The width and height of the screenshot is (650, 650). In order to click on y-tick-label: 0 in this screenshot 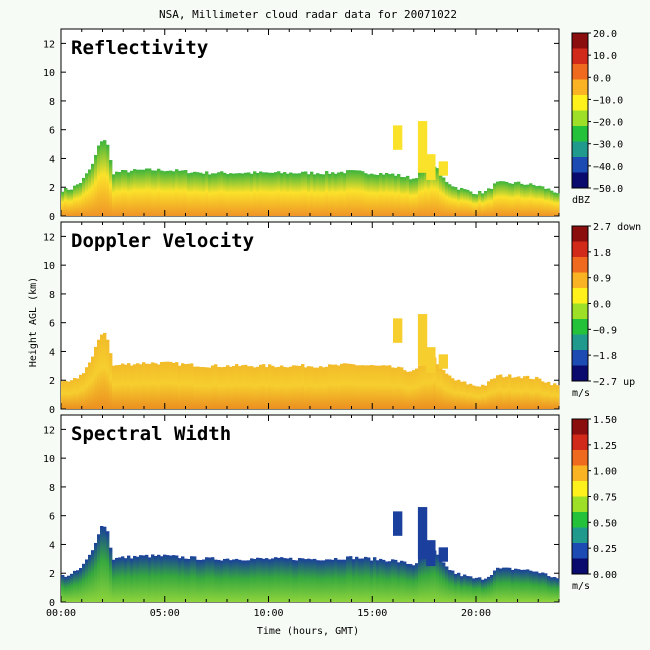, I will do `click(52, 217)`.